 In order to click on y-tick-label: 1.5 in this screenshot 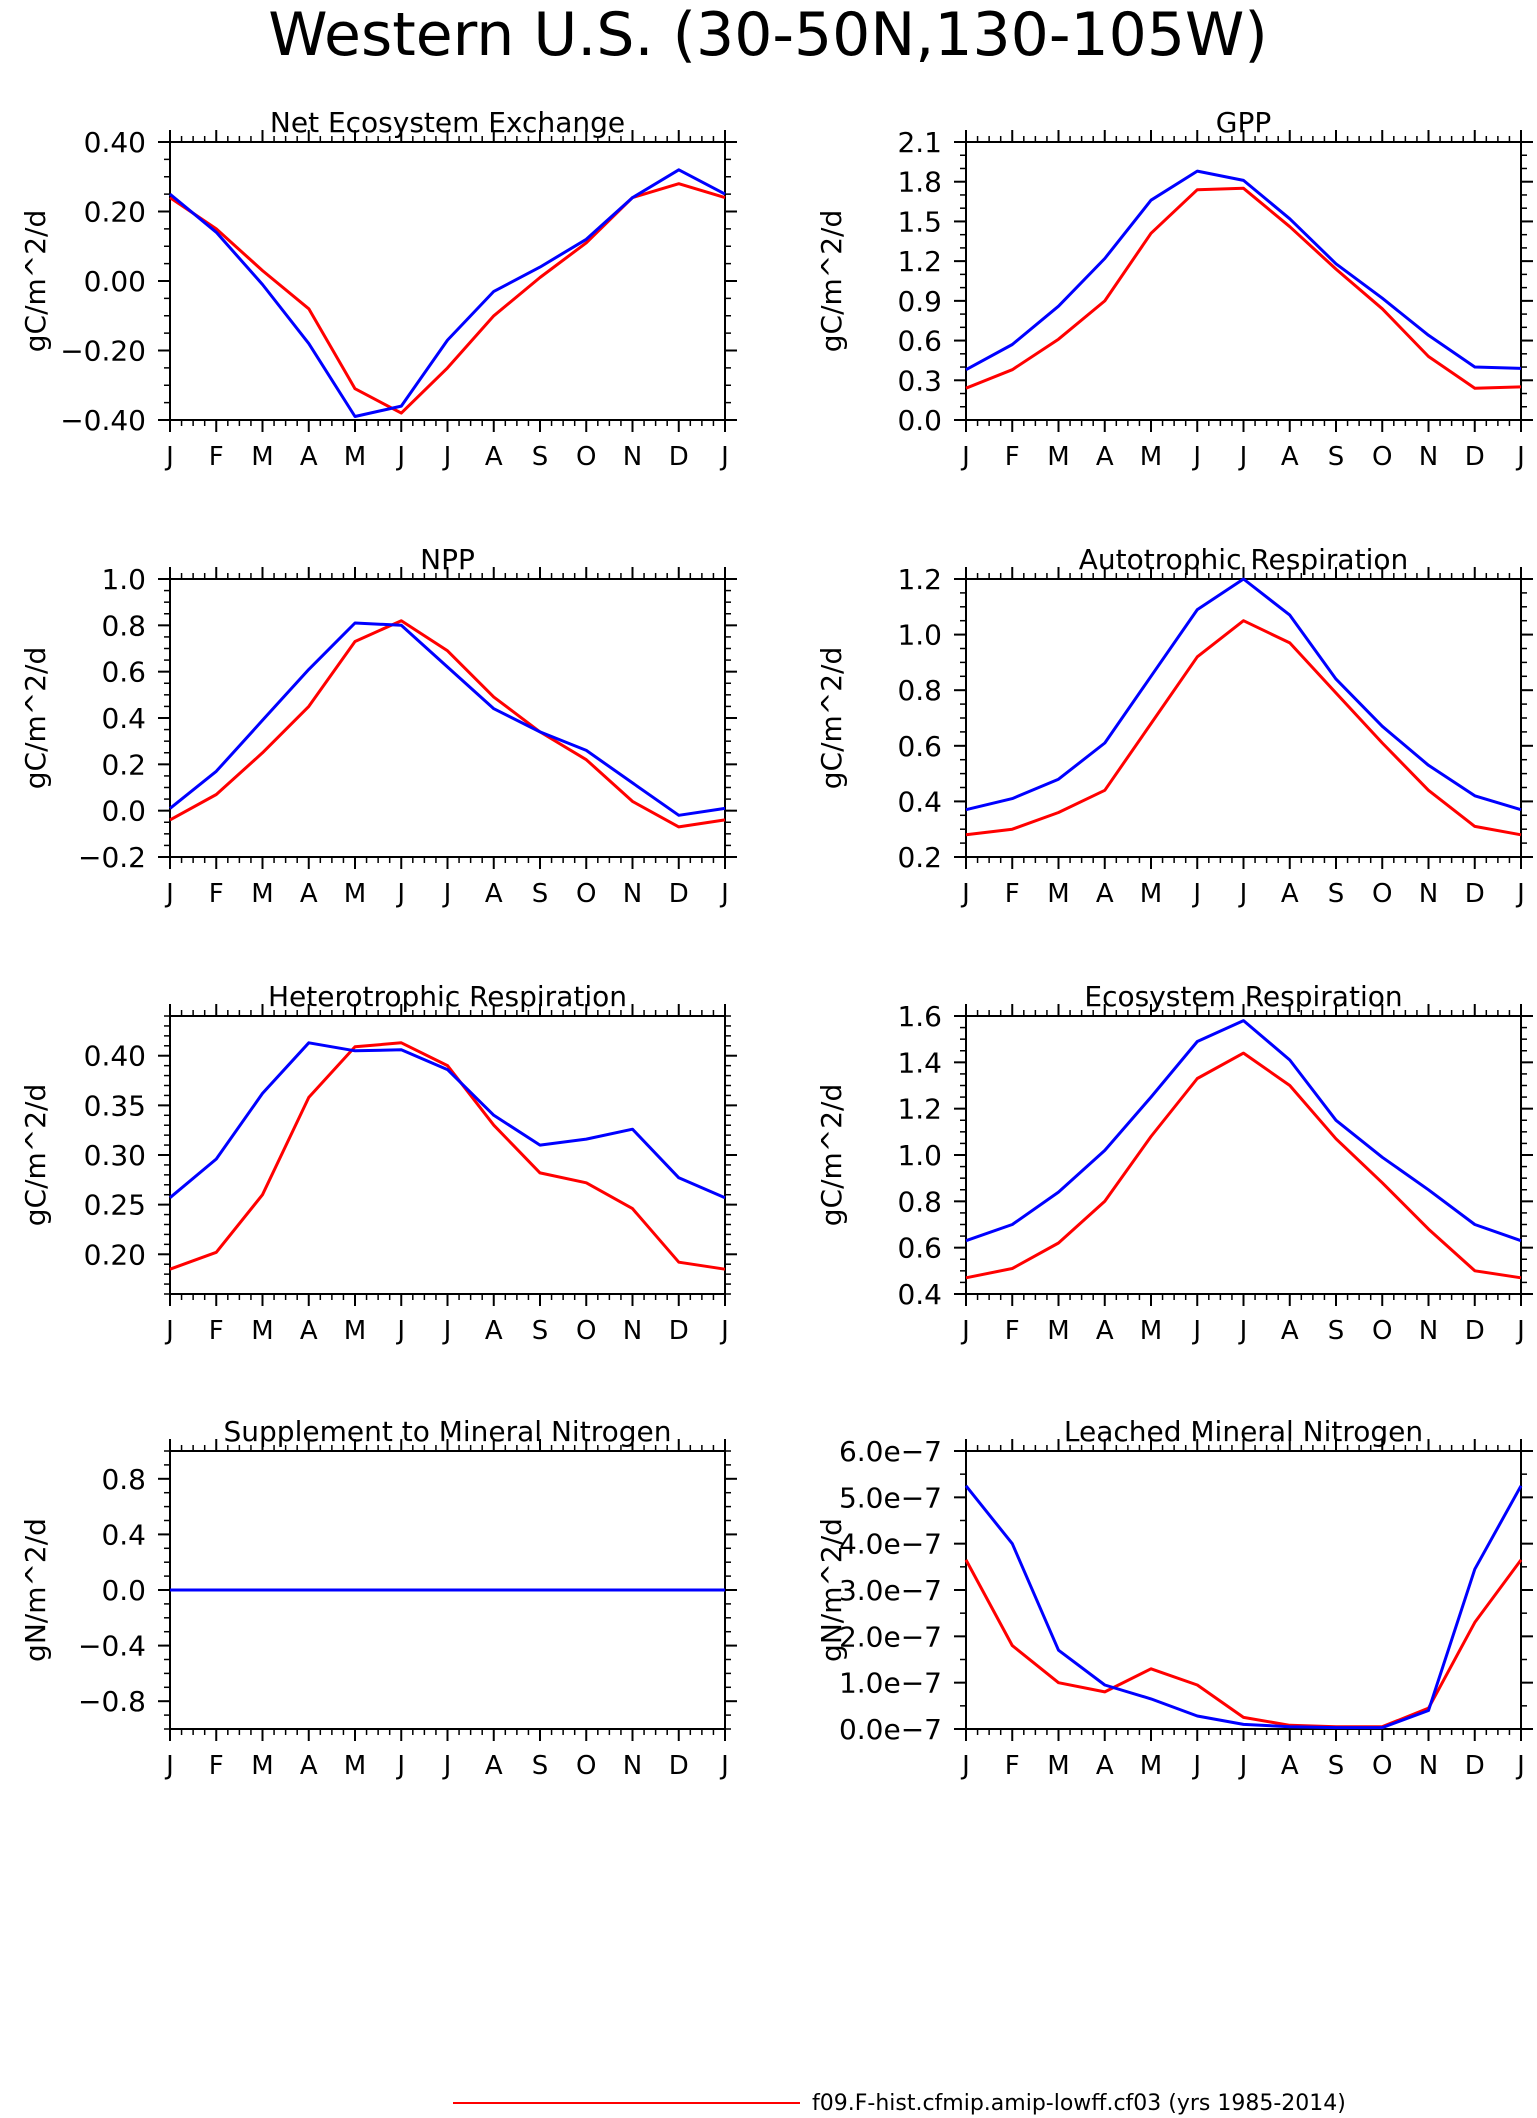, I will do `click(919, 221)`.